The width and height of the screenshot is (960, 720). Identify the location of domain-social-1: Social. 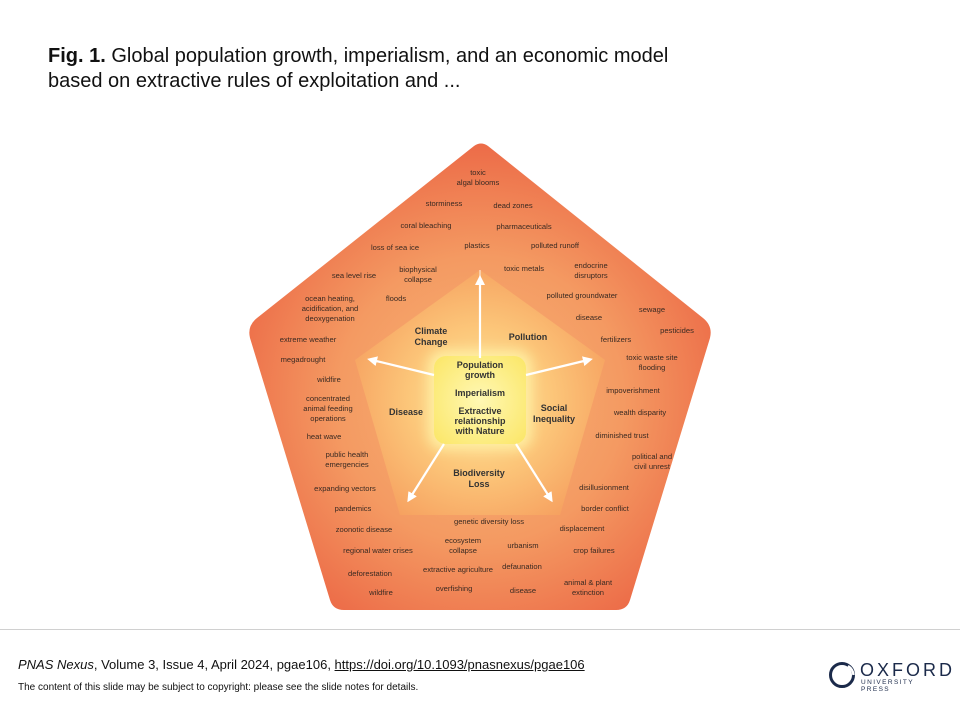
(554, 408).